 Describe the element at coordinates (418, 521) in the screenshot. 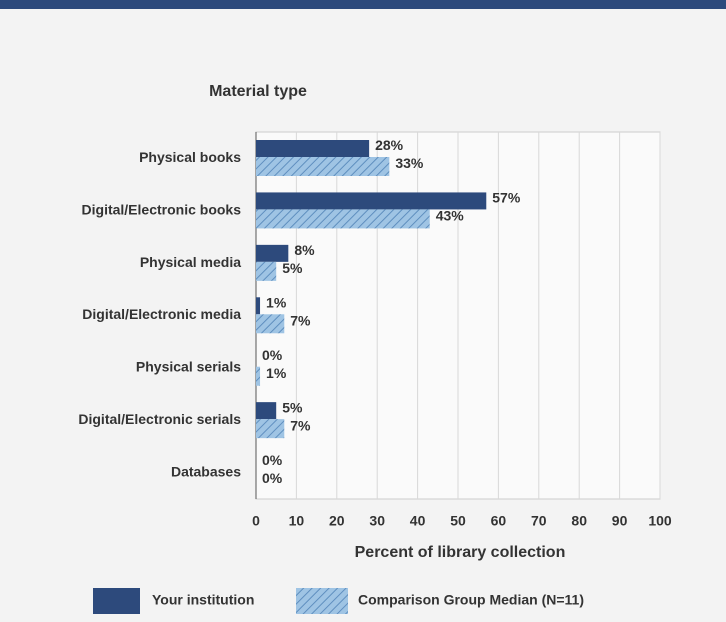

I see `x-tick-label: 40` at that location.